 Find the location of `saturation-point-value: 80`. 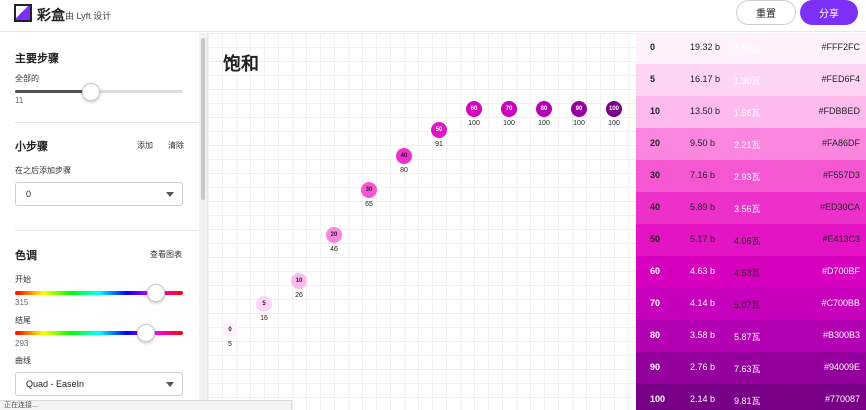

saturation-point-value: 80 is located at coordinates (404, 170).